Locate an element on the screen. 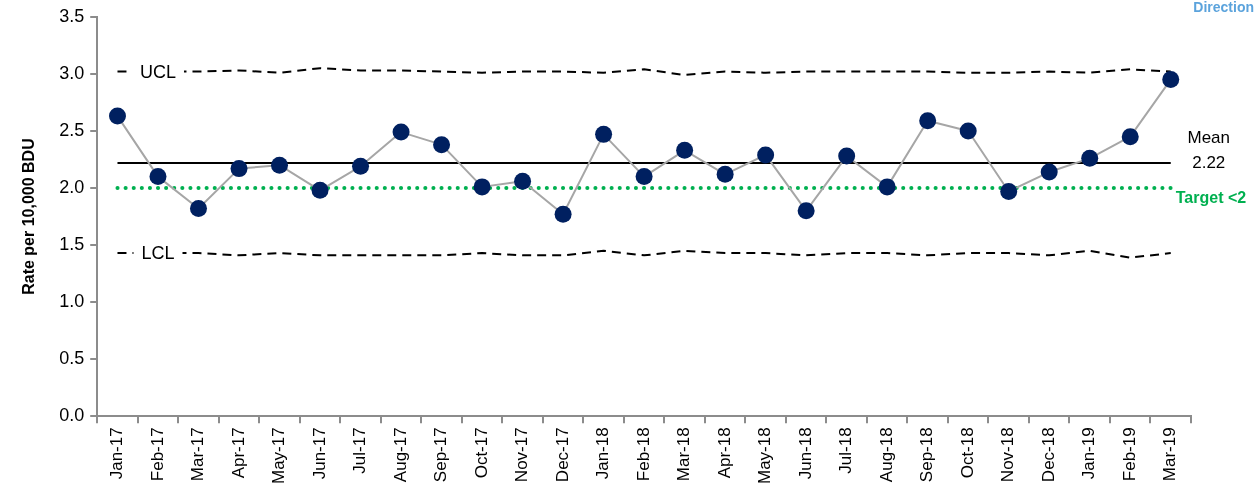 This screenshot has width=1260, height=490. x-tick-label: Aug-17 is located at coordinates (400, 455).